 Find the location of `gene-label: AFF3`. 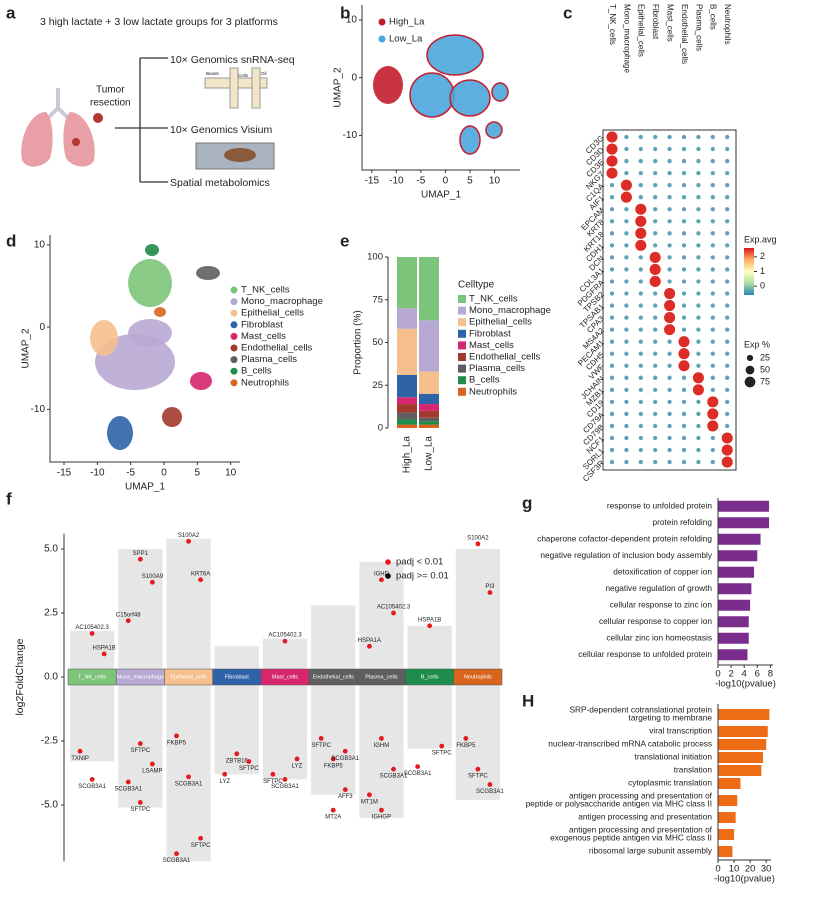

gene-label: AFF3 is located at coordinates (345, 797).